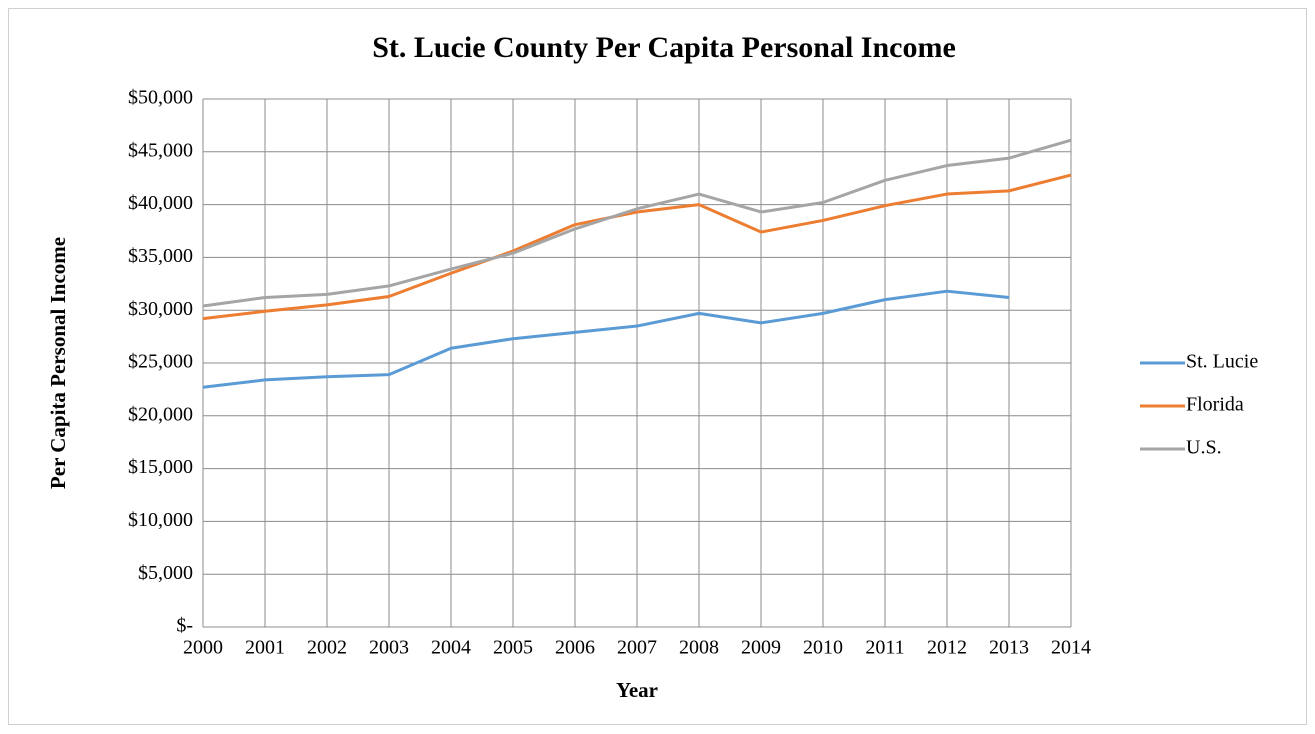 The image size is (1315, 734). What do you see at coordinates (1215, 405) in the screenshot?
I see `legend-label: Florida` at bounding box center [1215, 405].